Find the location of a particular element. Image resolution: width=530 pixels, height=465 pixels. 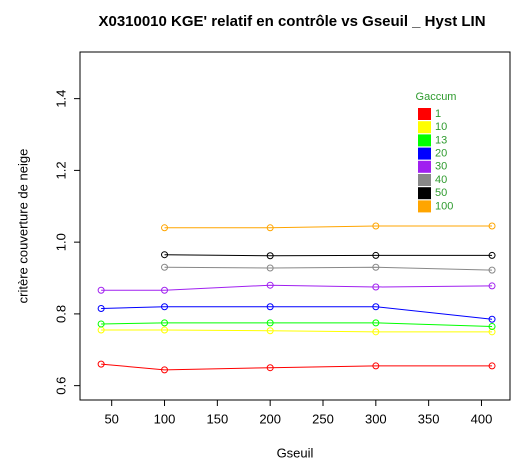

y-tick-label: 1.4 is located at coordinates (60, 99).